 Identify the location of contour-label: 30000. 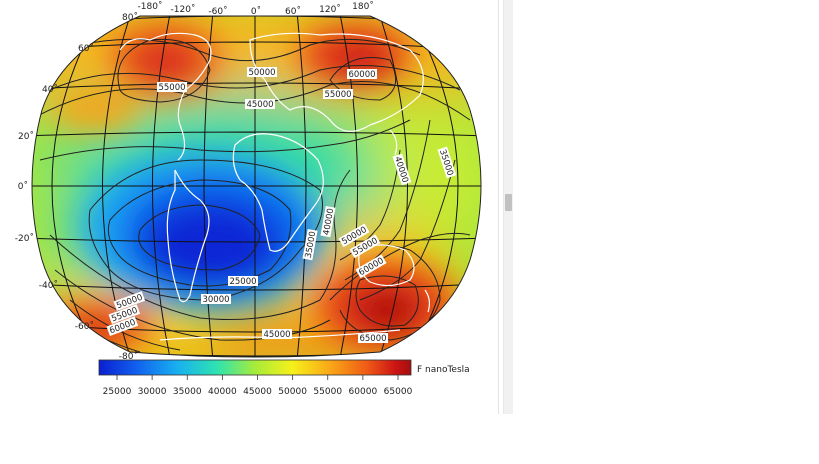
(216, 299).